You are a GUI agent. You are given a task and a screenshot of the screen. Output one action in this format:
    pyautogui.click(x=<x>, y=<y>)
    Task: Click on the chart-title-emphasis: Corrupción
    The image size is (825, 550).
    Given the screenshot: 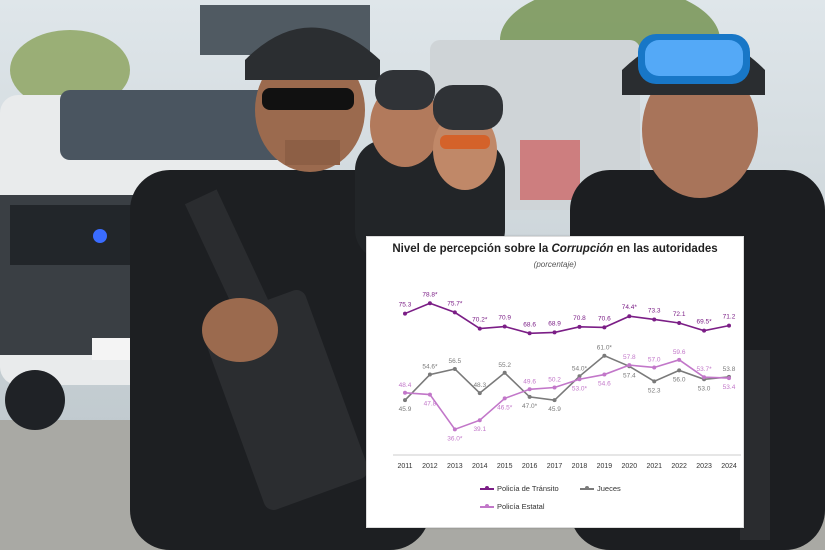 What is the action you would take?
    pyautogui.click(x=582, y=249)
    